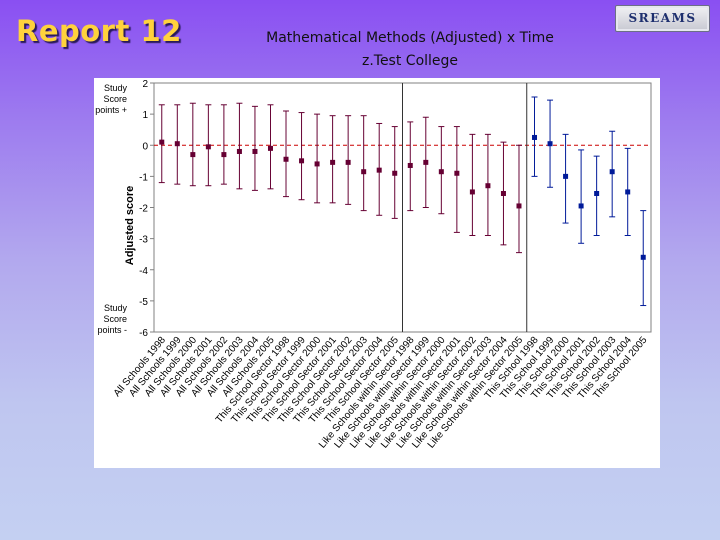 The image size is (720, 540). What do you see at coordinates (143, 271) in the screenshot?
I see `y-tick-label: -4` at bounding box center [143, 271].